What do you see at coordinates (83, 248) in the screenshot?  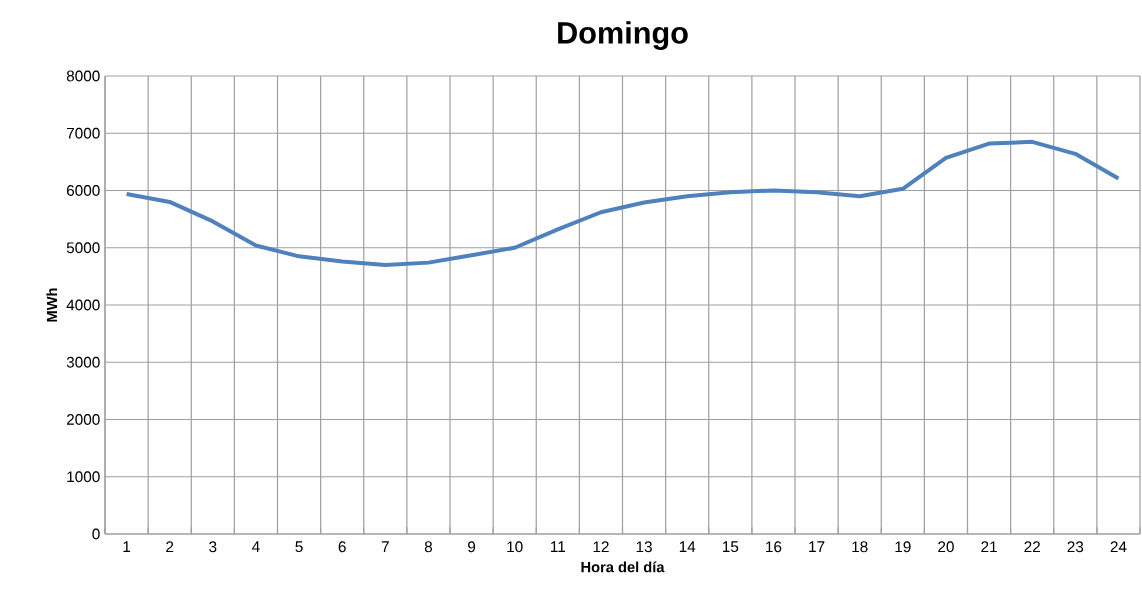 I see `y-tick-label: 5000` at bounding box center [83, 248].